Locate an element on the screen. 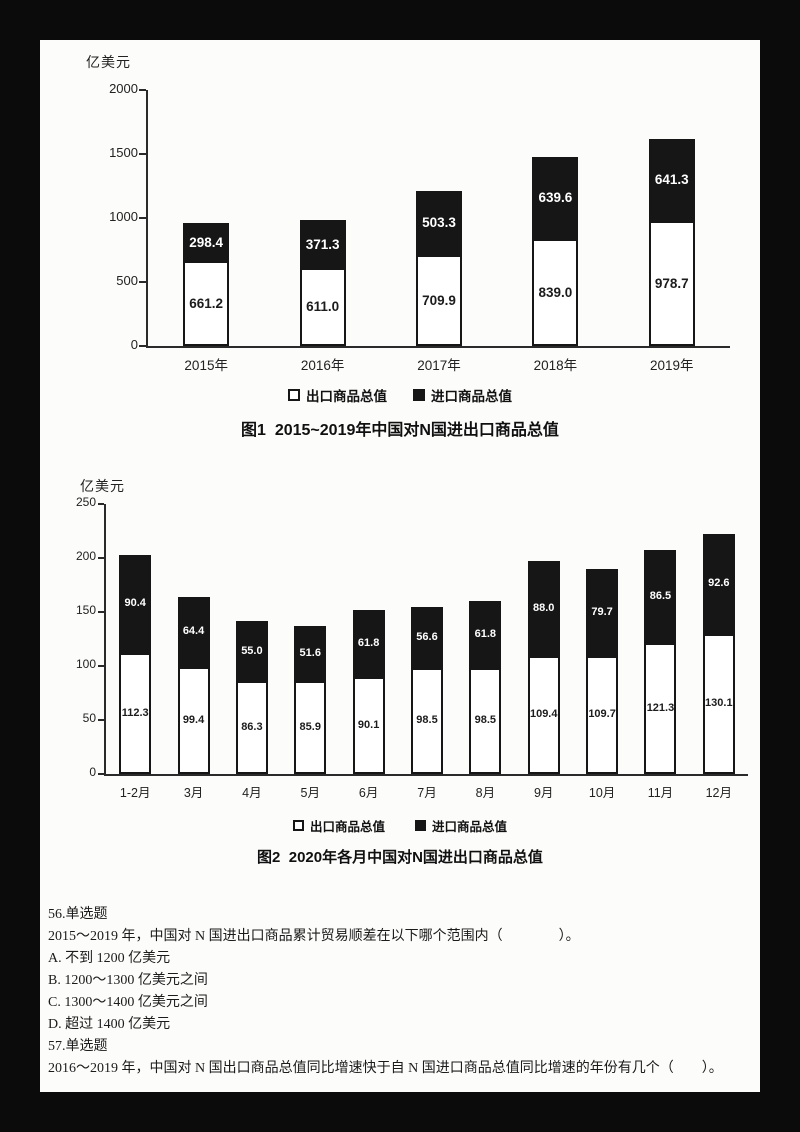  question-56-option-b: B. 1200～1300 亿美元之间 is located at coordinates (128, 980).